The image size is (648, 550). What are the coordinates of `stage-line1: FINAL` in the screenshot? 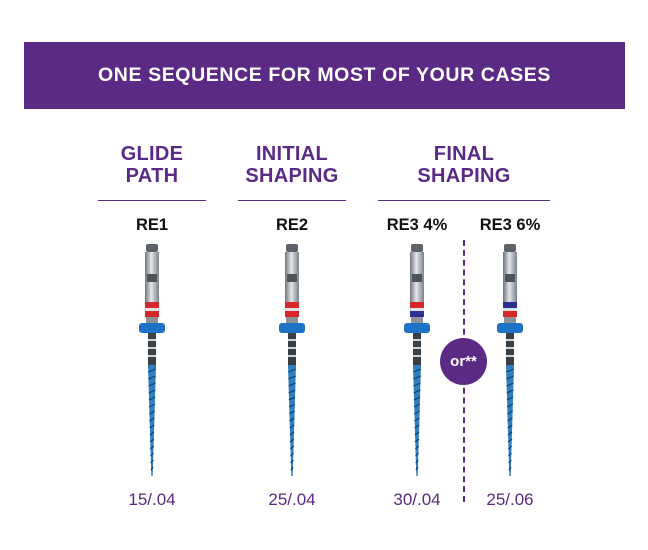 It's located at (464, 154).